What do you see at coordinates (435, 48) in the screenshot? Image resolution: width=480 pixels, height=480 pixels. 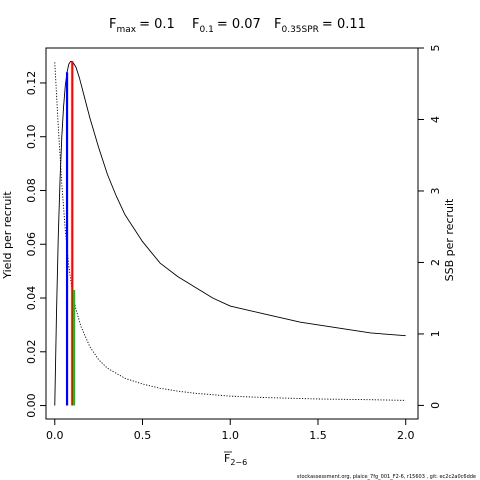 I see `y-right-tick-label: 5` at bounding box center [435, 48].